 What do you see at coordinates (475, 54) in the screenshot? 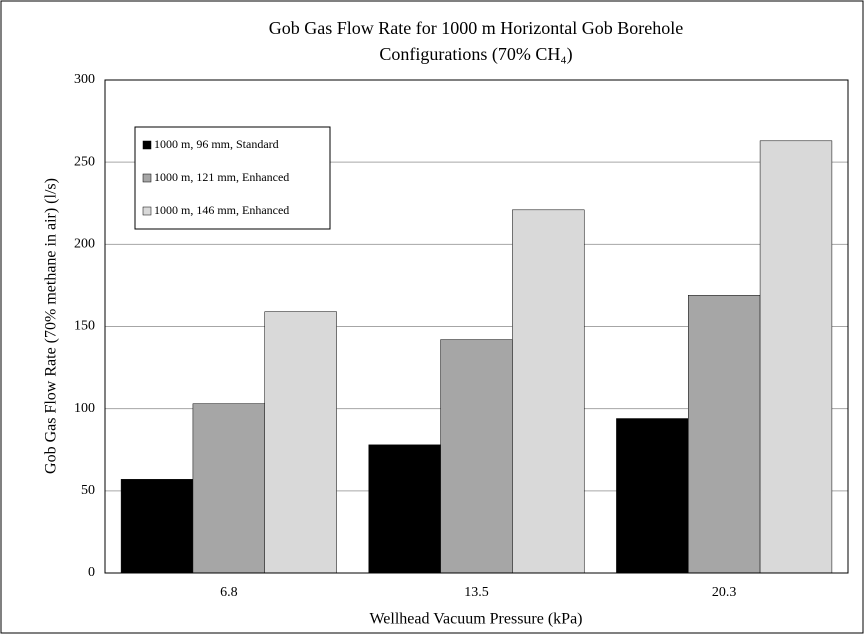
I see `chart-title: Configurations (70% CH₄)` at bounding box center [475, 54].